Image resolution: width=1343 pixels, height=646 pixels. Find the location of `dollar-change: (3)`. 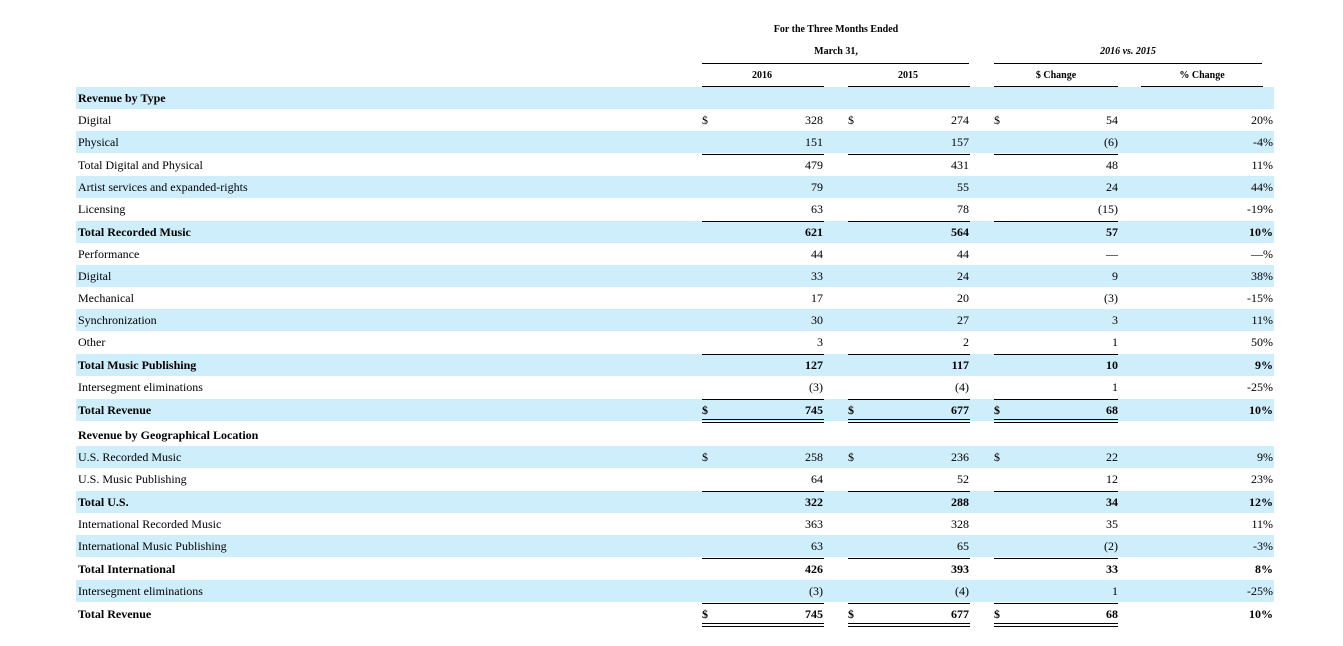

dollar-change: (3) is located at coordinates (1111, 298).